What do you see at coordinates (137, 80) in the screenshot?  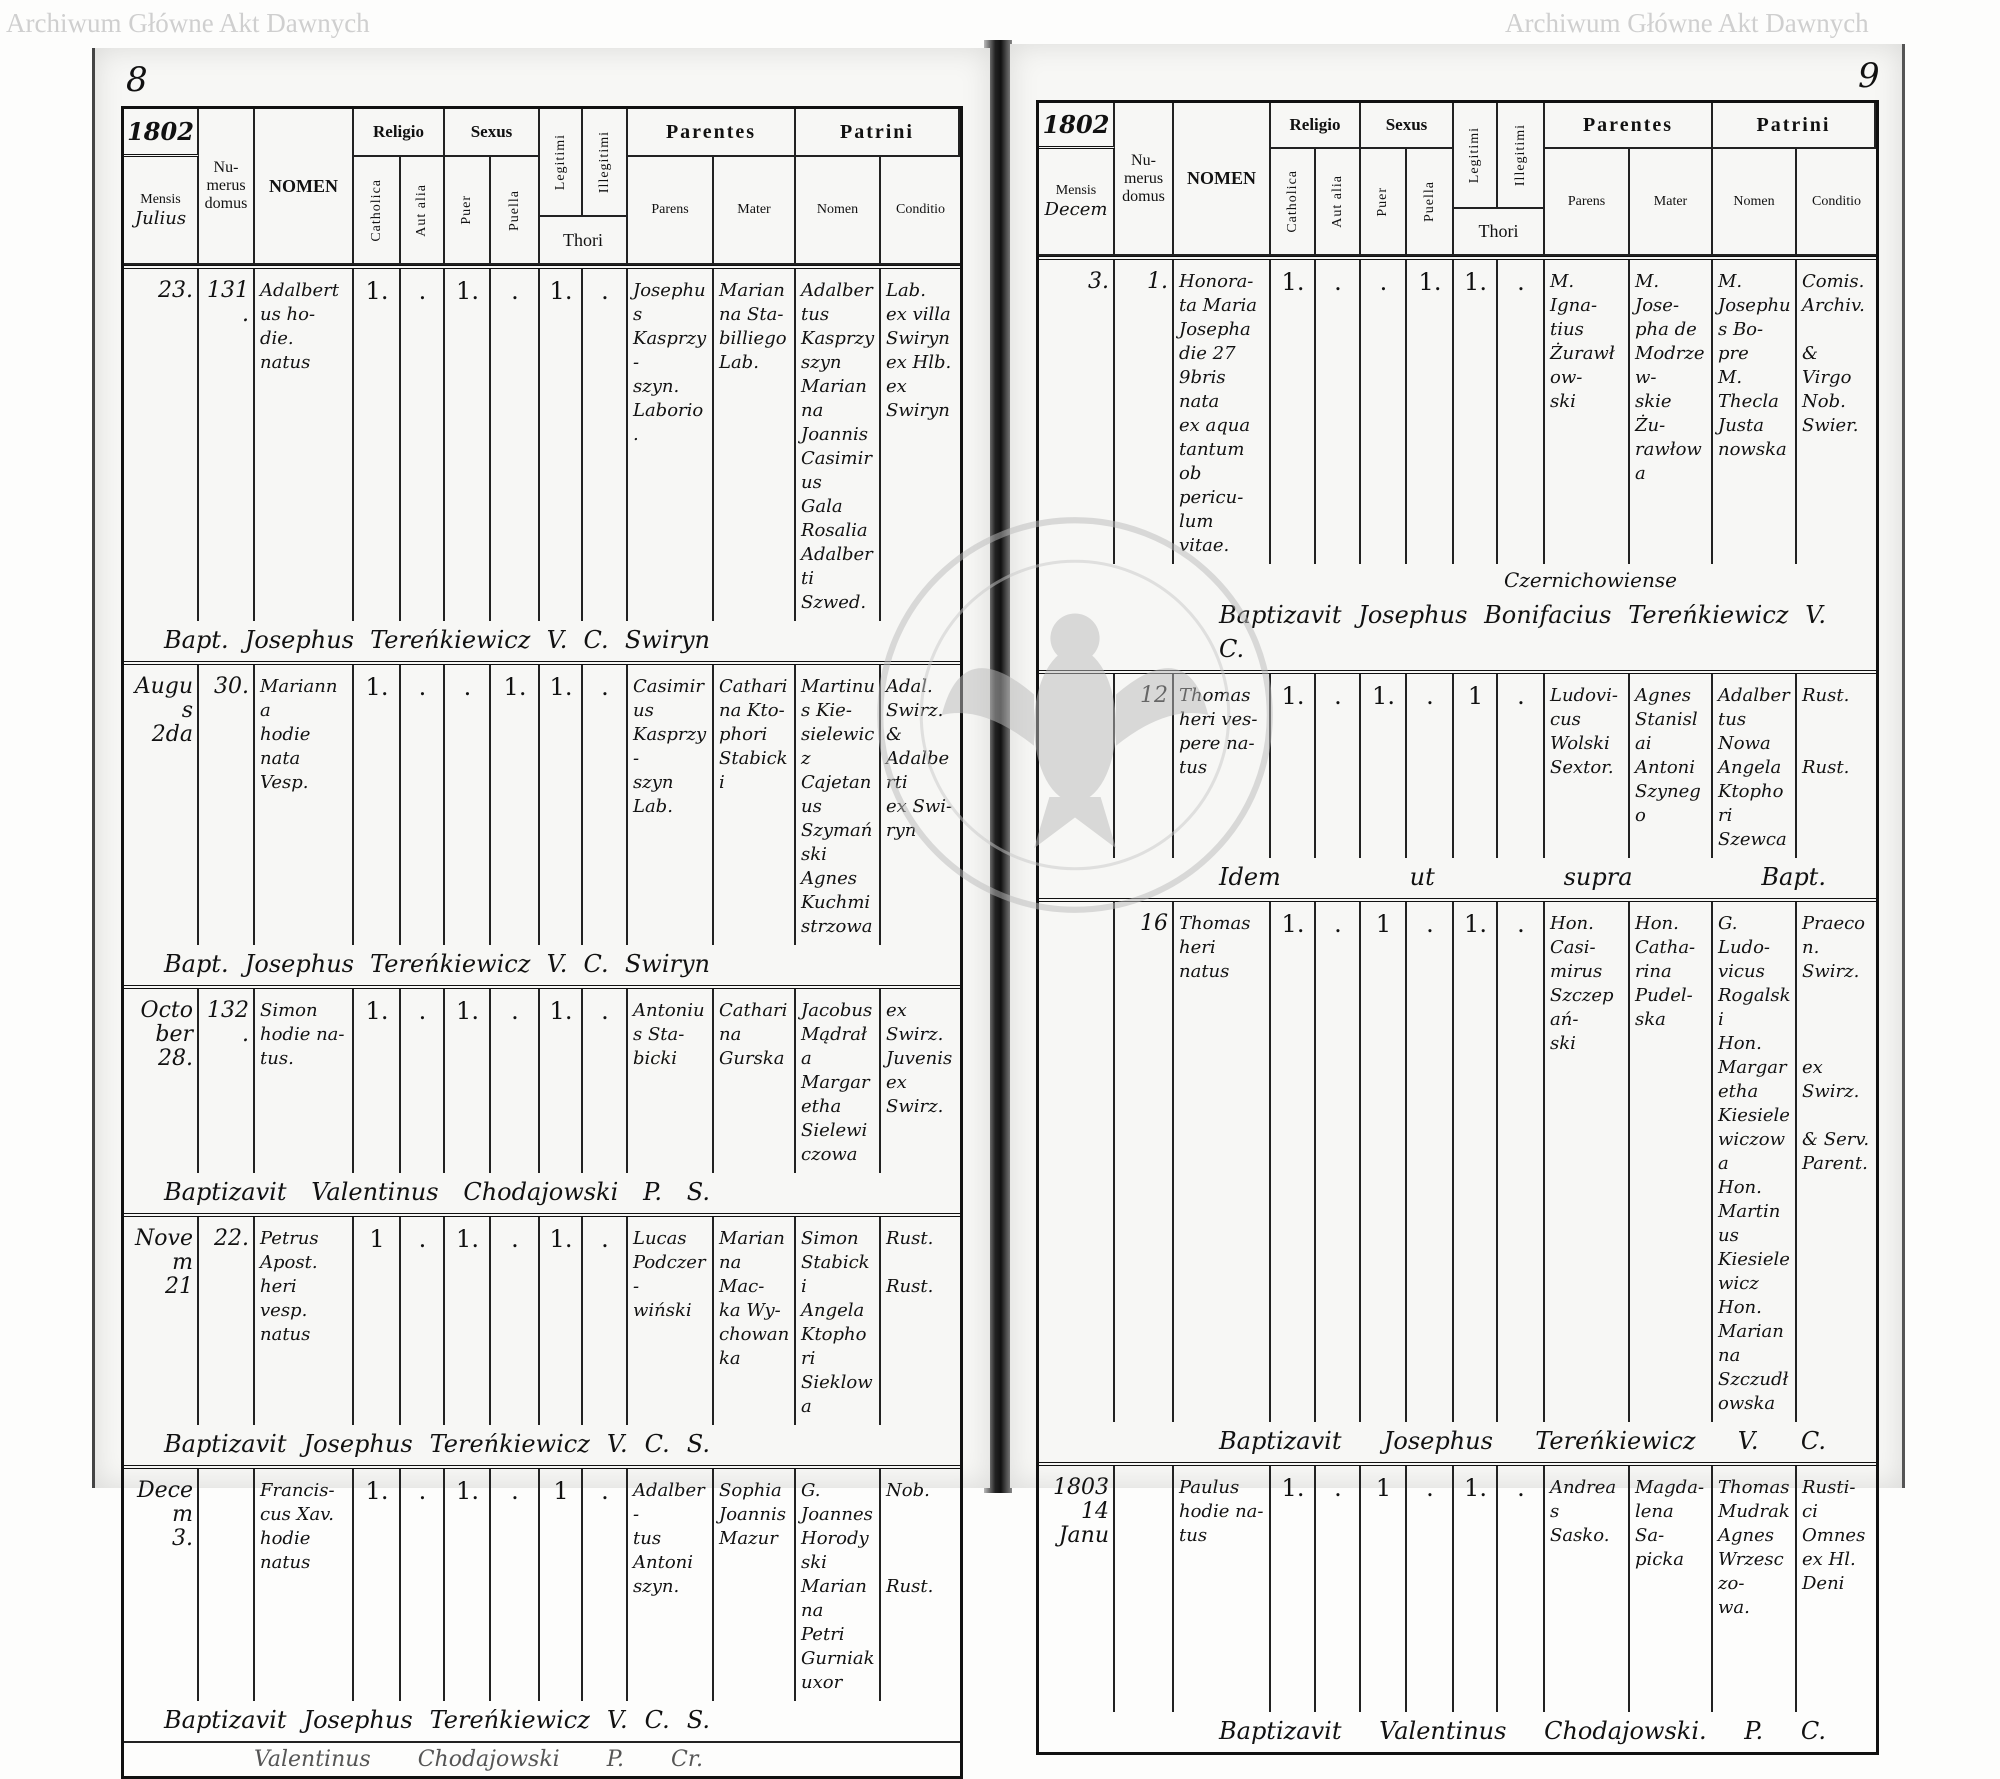 I see `page-number-left: 8` at bounding box center [137, 80].